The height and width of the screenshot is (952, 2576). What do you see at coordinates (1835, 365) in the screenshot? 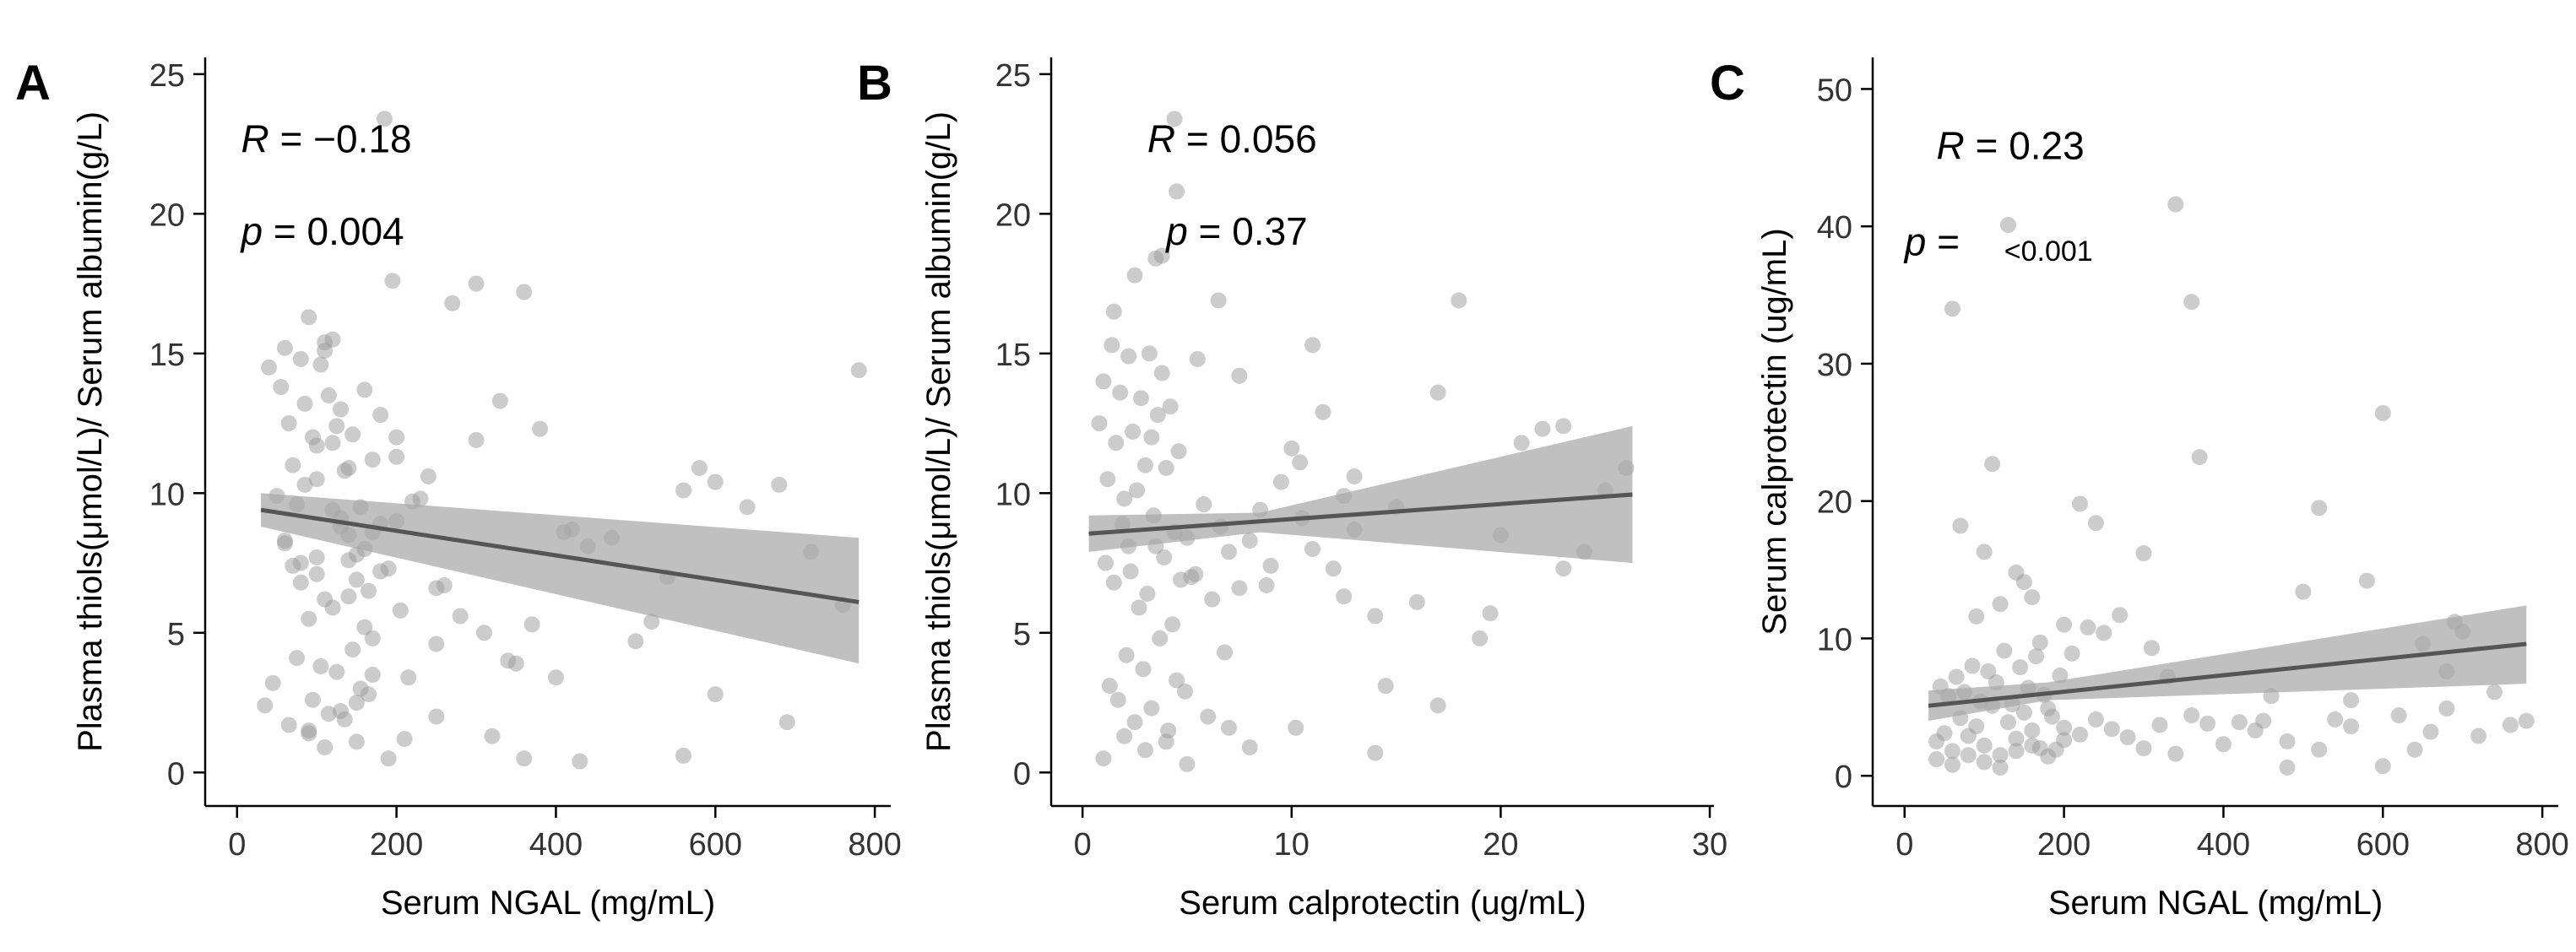
I see `y-tick-label: 30` at bounding box center [1835, 365].